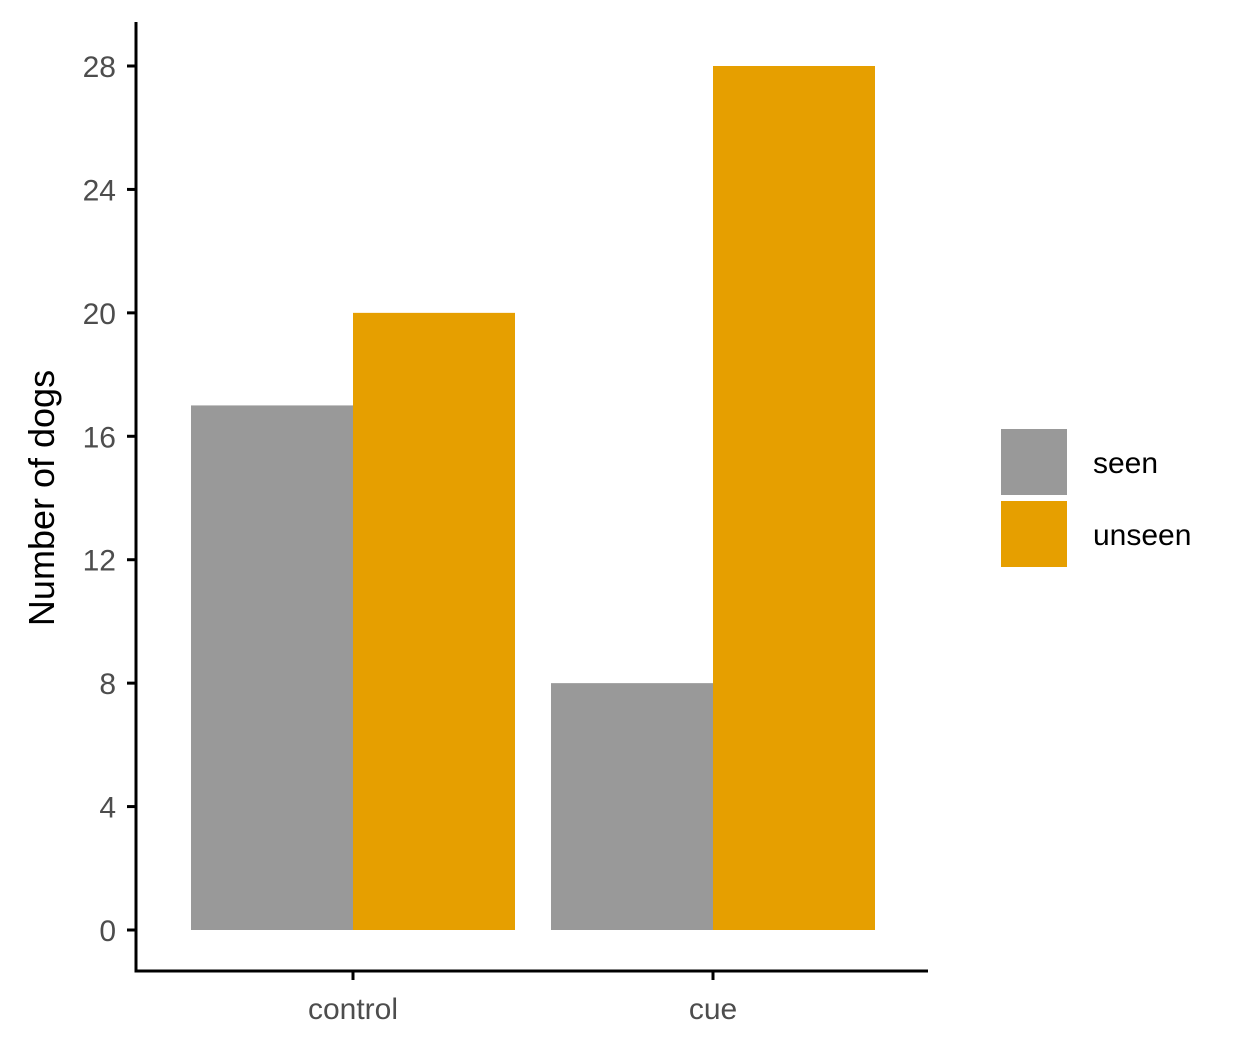 This screenshot has height=1050, width=1259. Describe the element at coordinates (107, 808) in the screenshot. I see `y-tick-label: 4` at that location.